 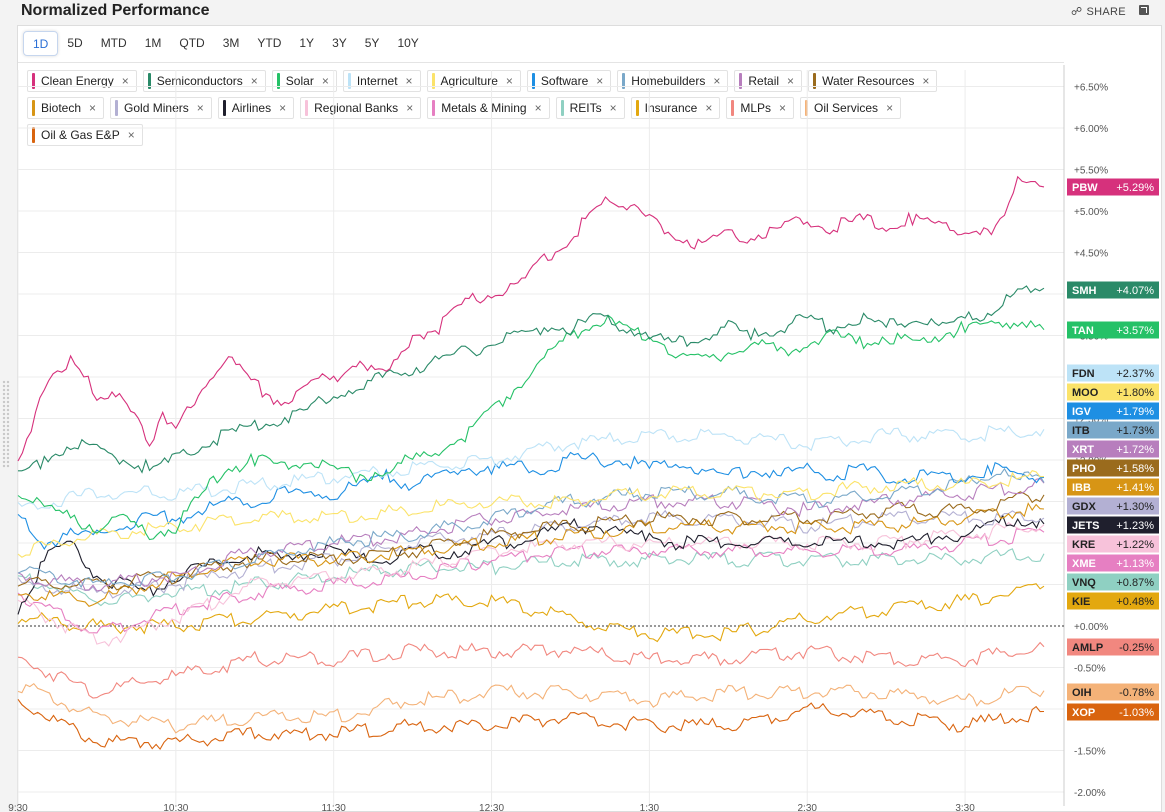 I want to click on legend-chip: Oil Services ×, so click(x=851, y=108).